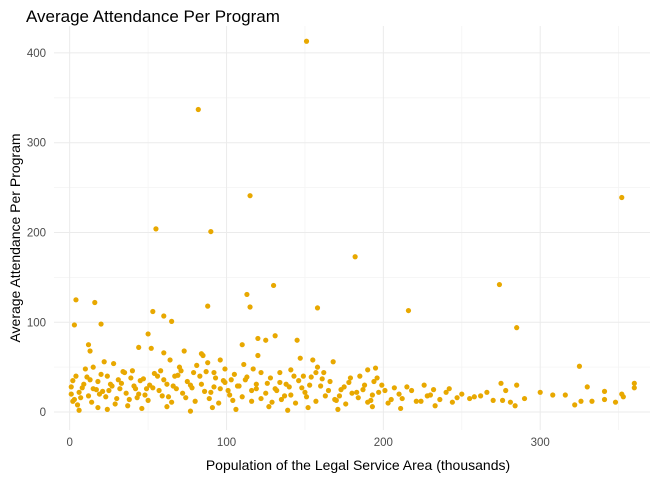 This screenshot has height=480, width=672. What do you see at coordinates (540, 443) in the screenshot?
I see `x-tick-label: 300` at bounding box center [540, 443].